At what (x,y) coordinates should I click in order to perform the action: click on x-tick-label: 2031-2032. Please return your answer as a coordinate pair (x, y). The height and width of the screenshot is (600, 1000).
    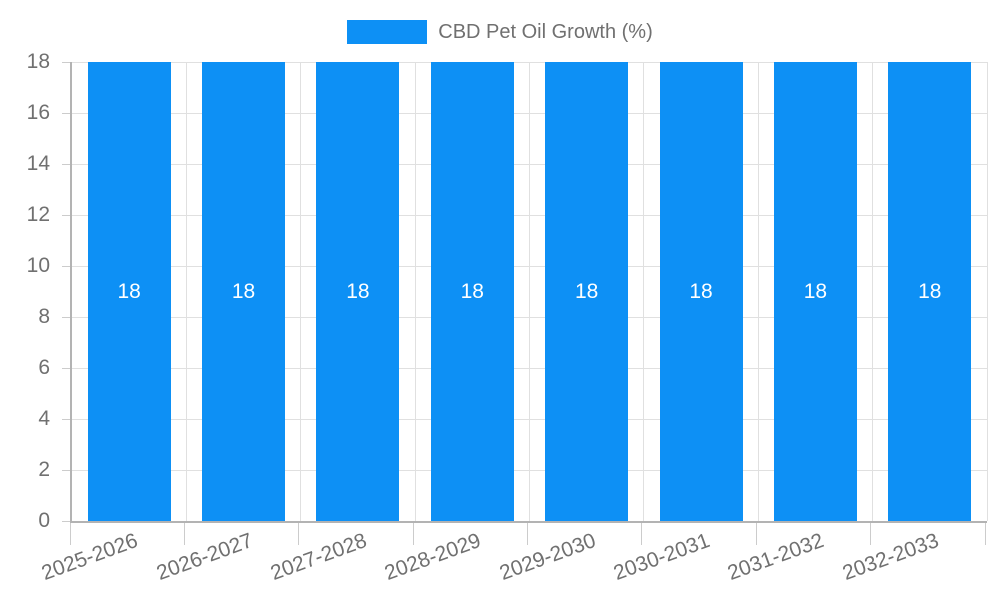
    Looking at the image, I should click on (776, 557).